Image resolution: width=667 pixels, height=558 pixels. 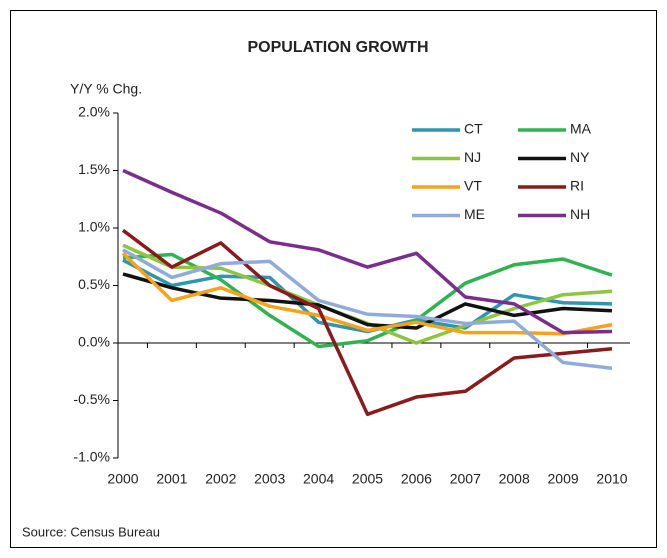 I want to click on y-tick-label: 0.5%, so click(x=94, y=284).